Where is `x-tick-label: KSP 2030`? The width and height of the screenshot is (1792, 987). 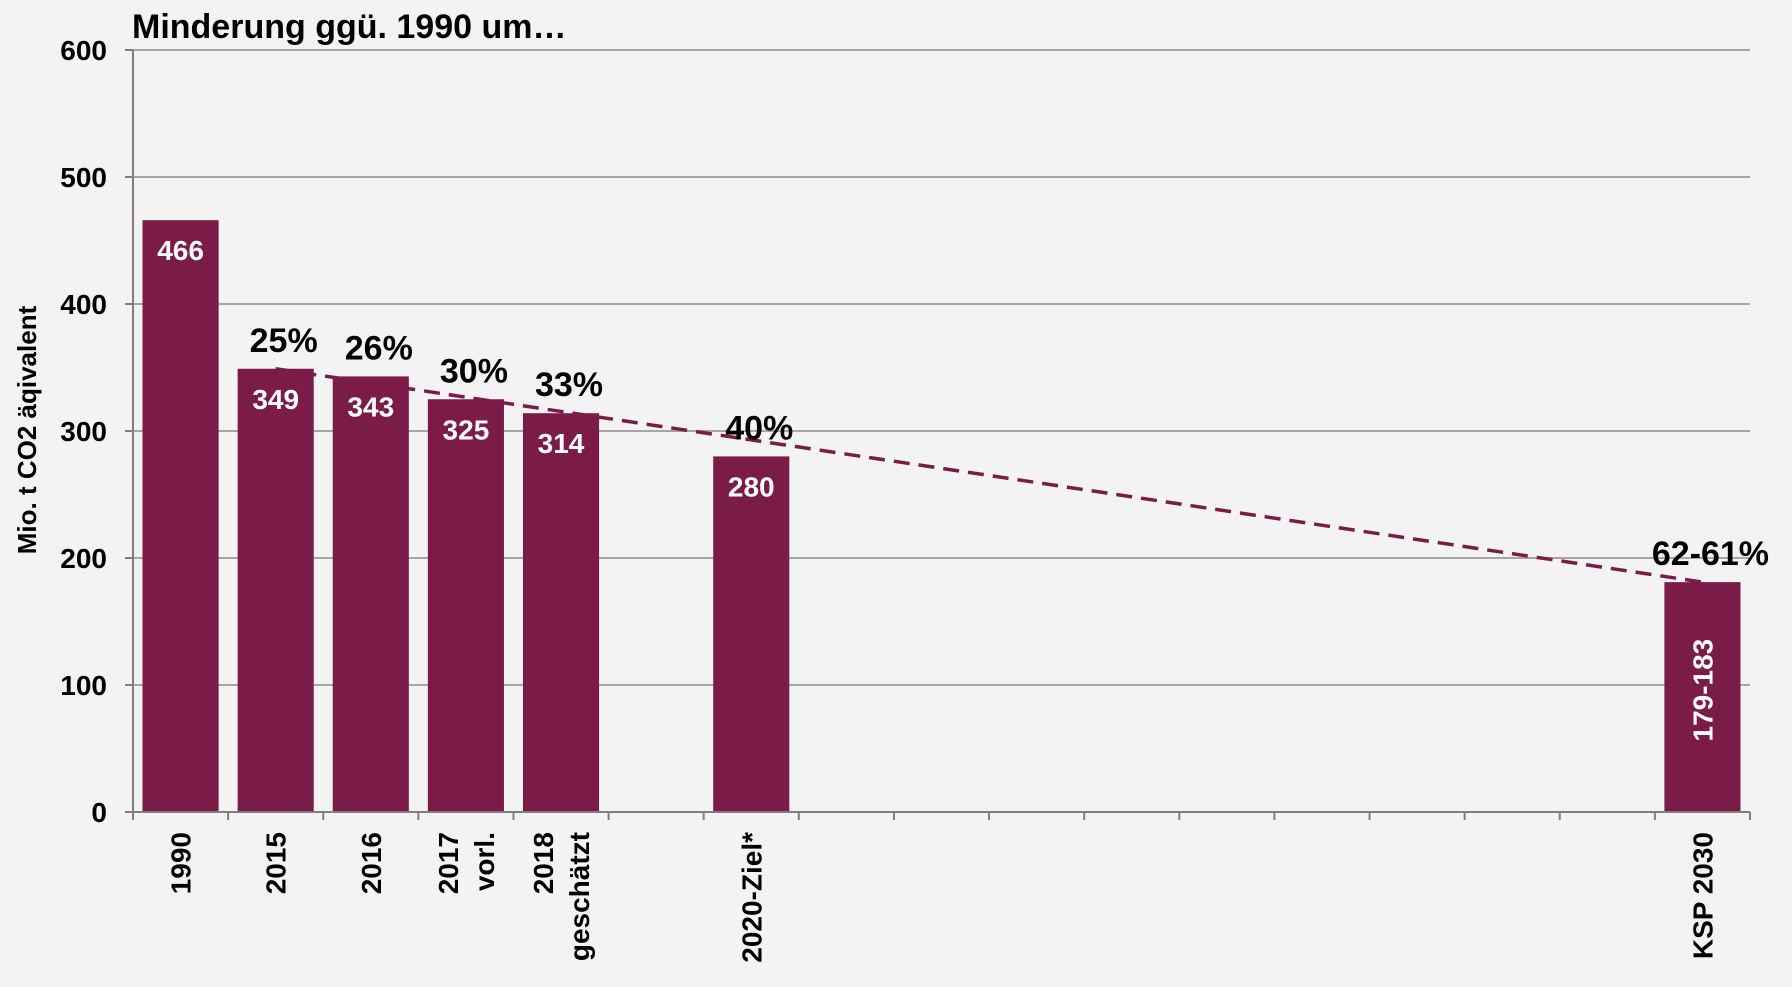
x-tick-label: KSP 2030 is located at coordinates (1702, 895).